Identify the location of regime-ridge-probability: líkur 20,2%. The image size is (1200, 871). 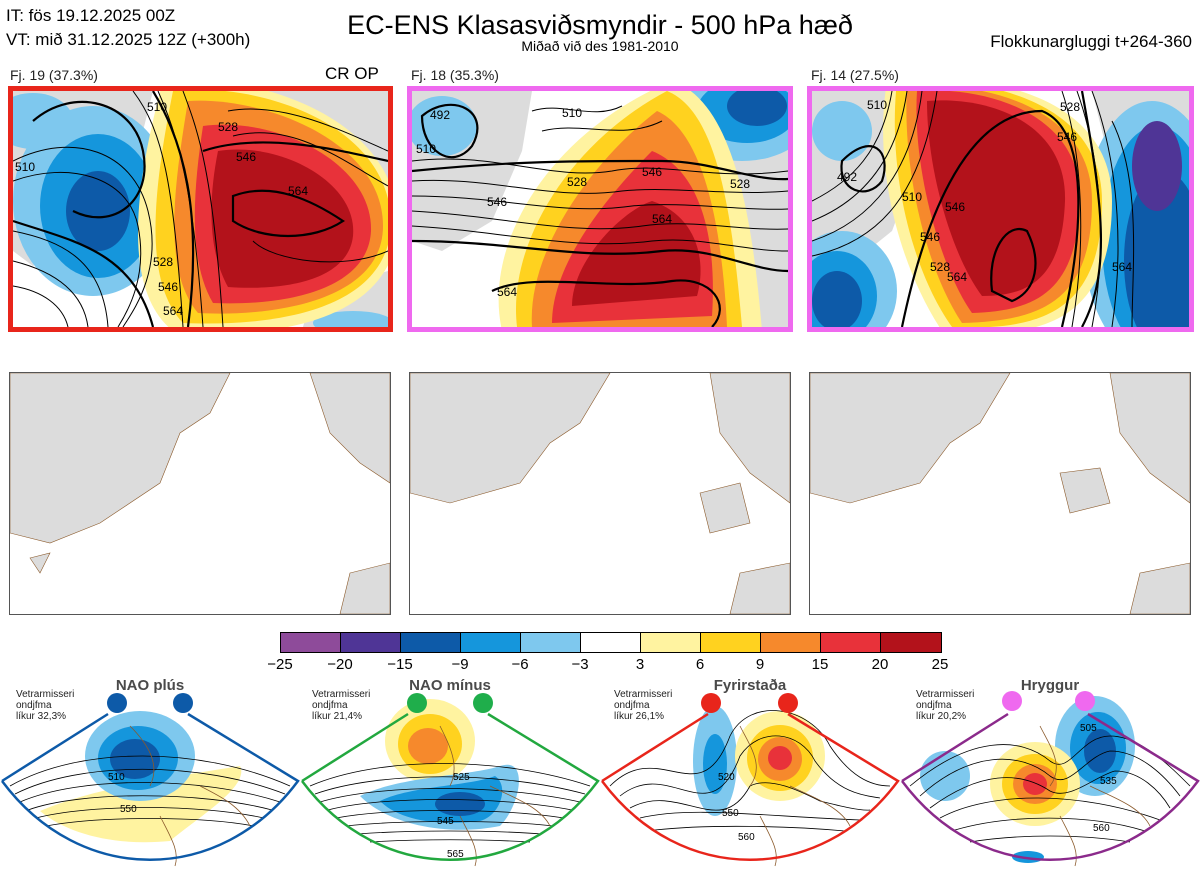
(941, 716).